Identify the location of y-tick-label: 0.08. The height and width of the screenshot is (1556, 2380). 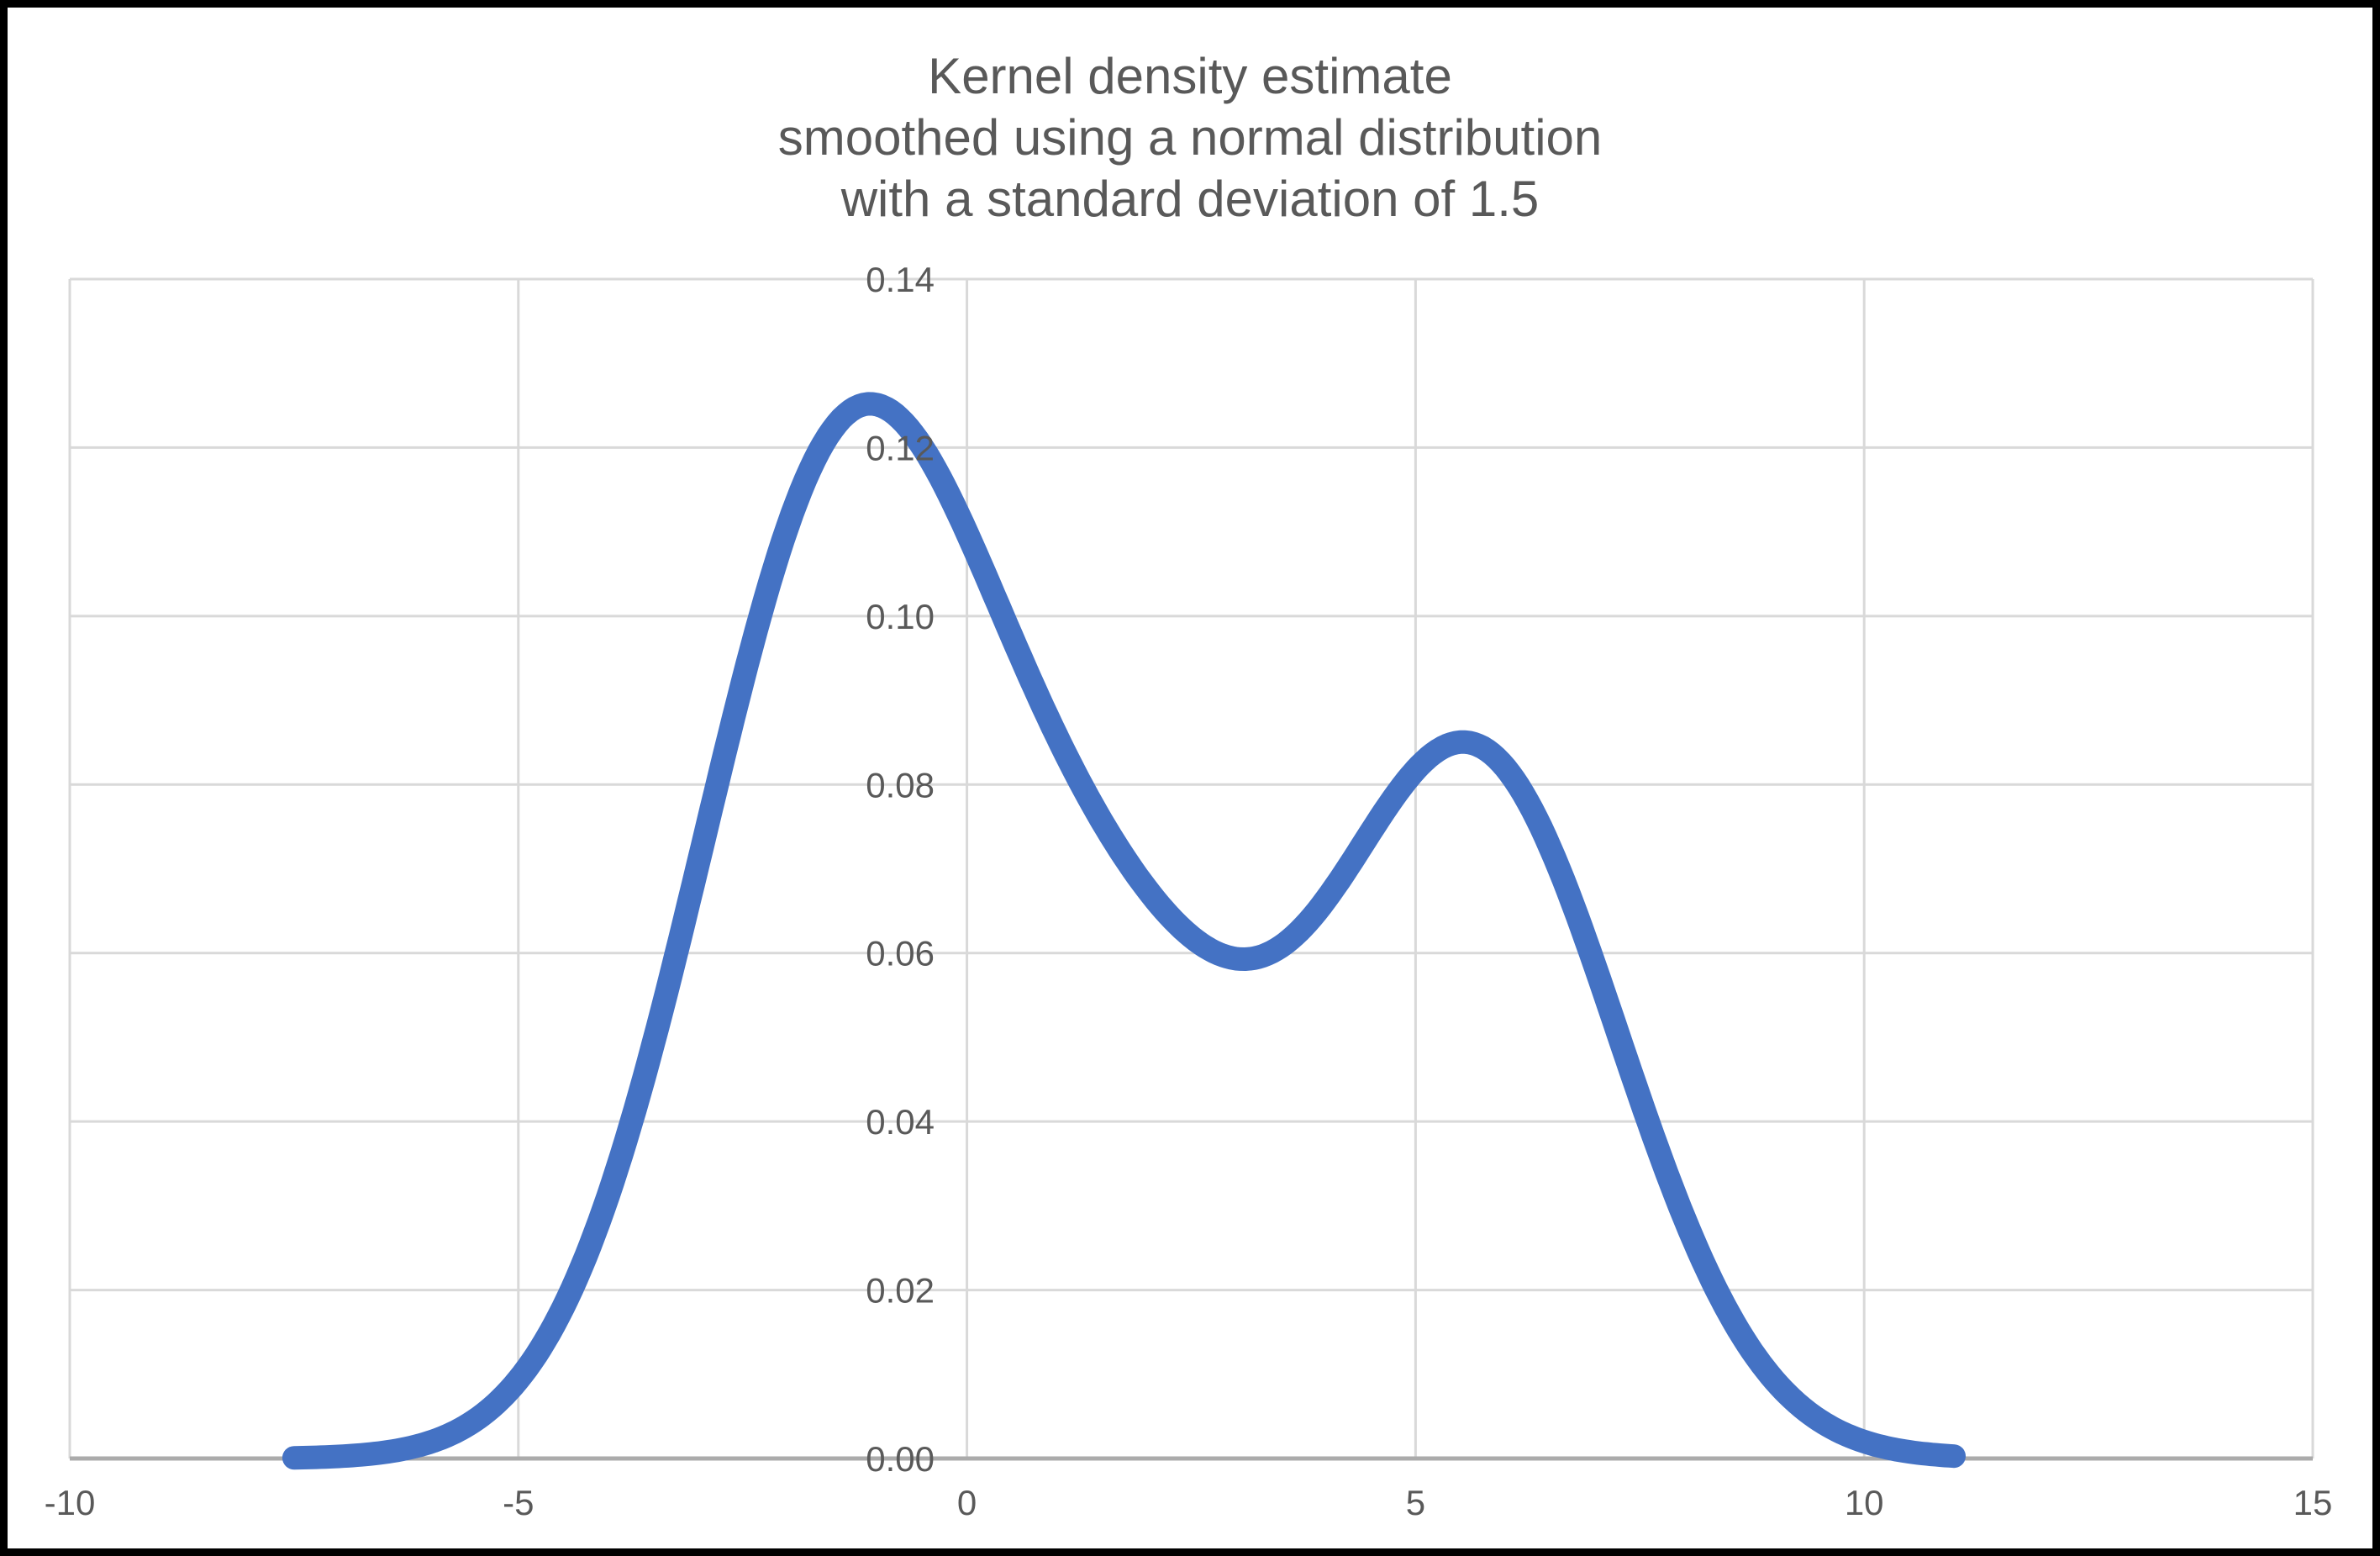
(901, 785).